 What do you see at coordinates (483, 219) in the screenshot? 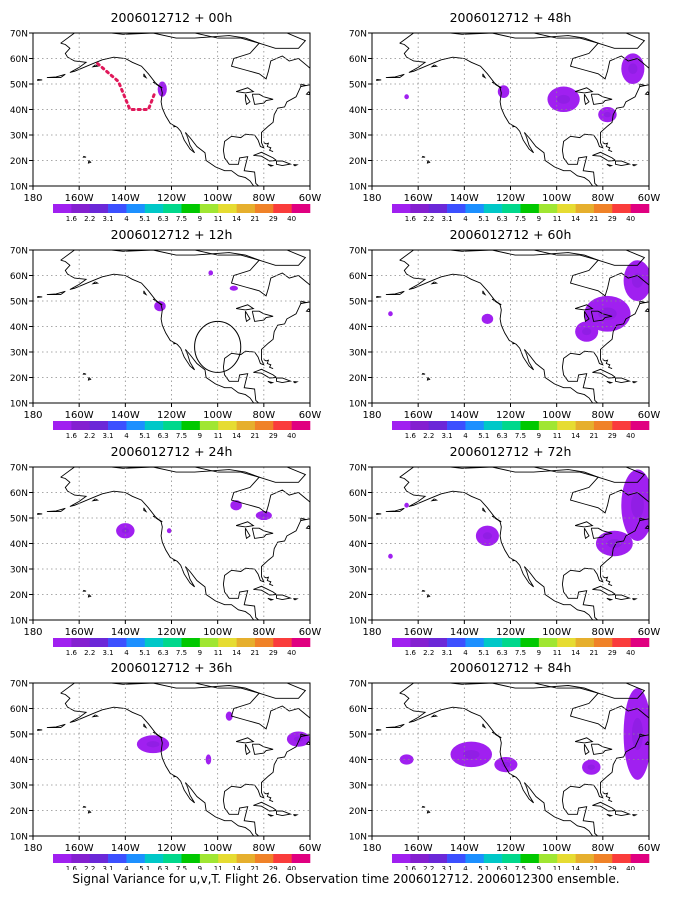
I see `colorbar-label: 5.1` at bounding box center [483, 219].